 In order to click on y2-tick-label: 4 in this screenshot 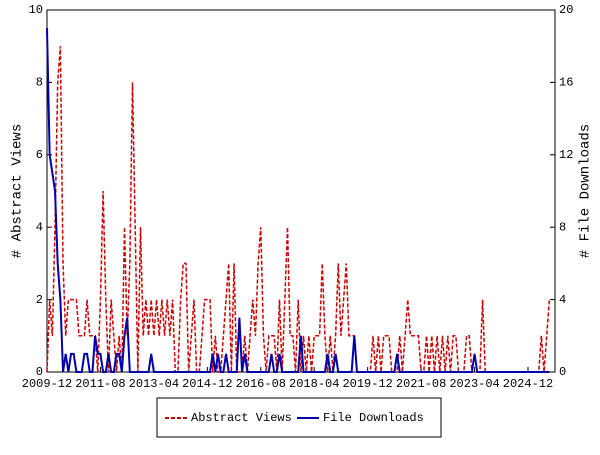, I will do `click(562, 300)`.